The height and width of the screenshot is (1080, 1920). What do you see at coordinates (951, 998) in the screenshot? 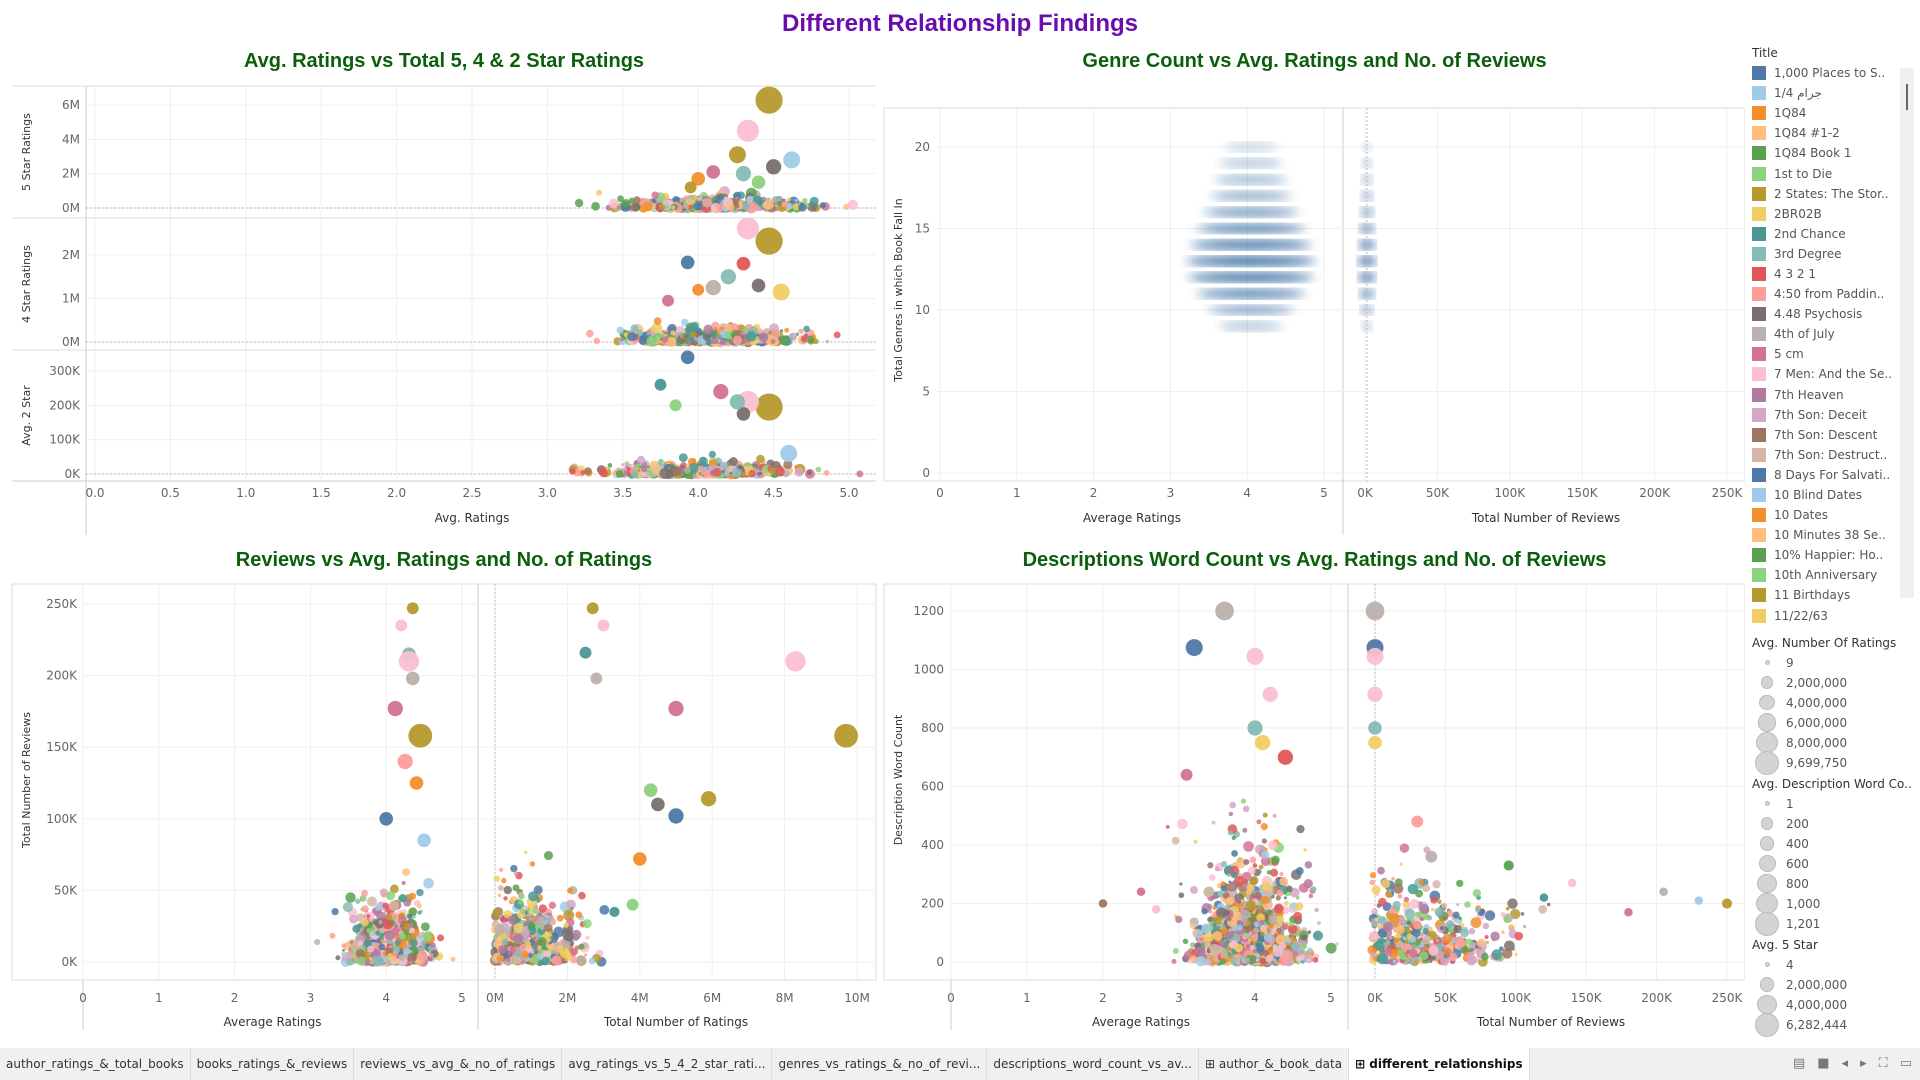
I see `x-tick-label: 0` at bounding box center [951, 998].